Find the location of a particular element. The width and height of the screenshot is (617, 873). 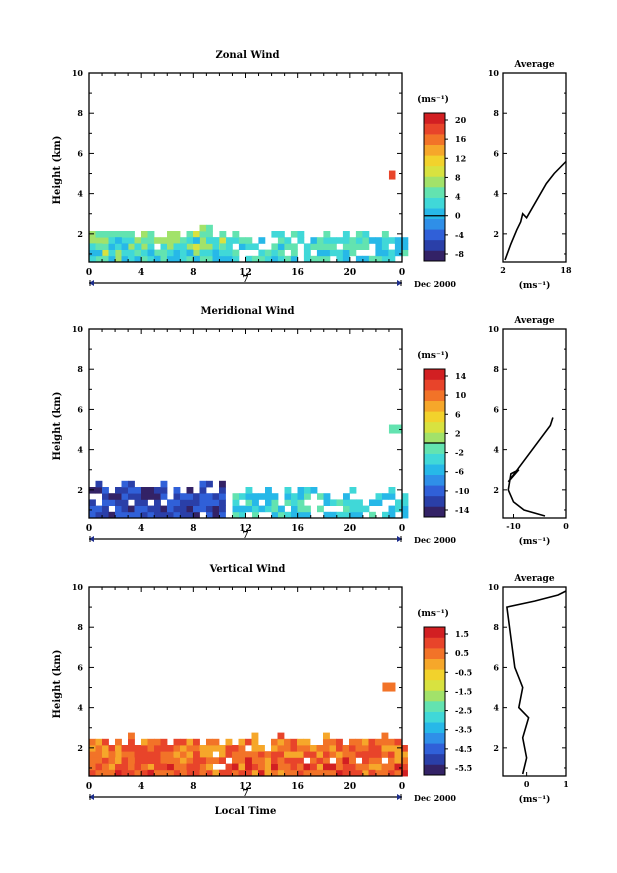

average-y-tick-label: 6 is located at coordinates (496, 409).